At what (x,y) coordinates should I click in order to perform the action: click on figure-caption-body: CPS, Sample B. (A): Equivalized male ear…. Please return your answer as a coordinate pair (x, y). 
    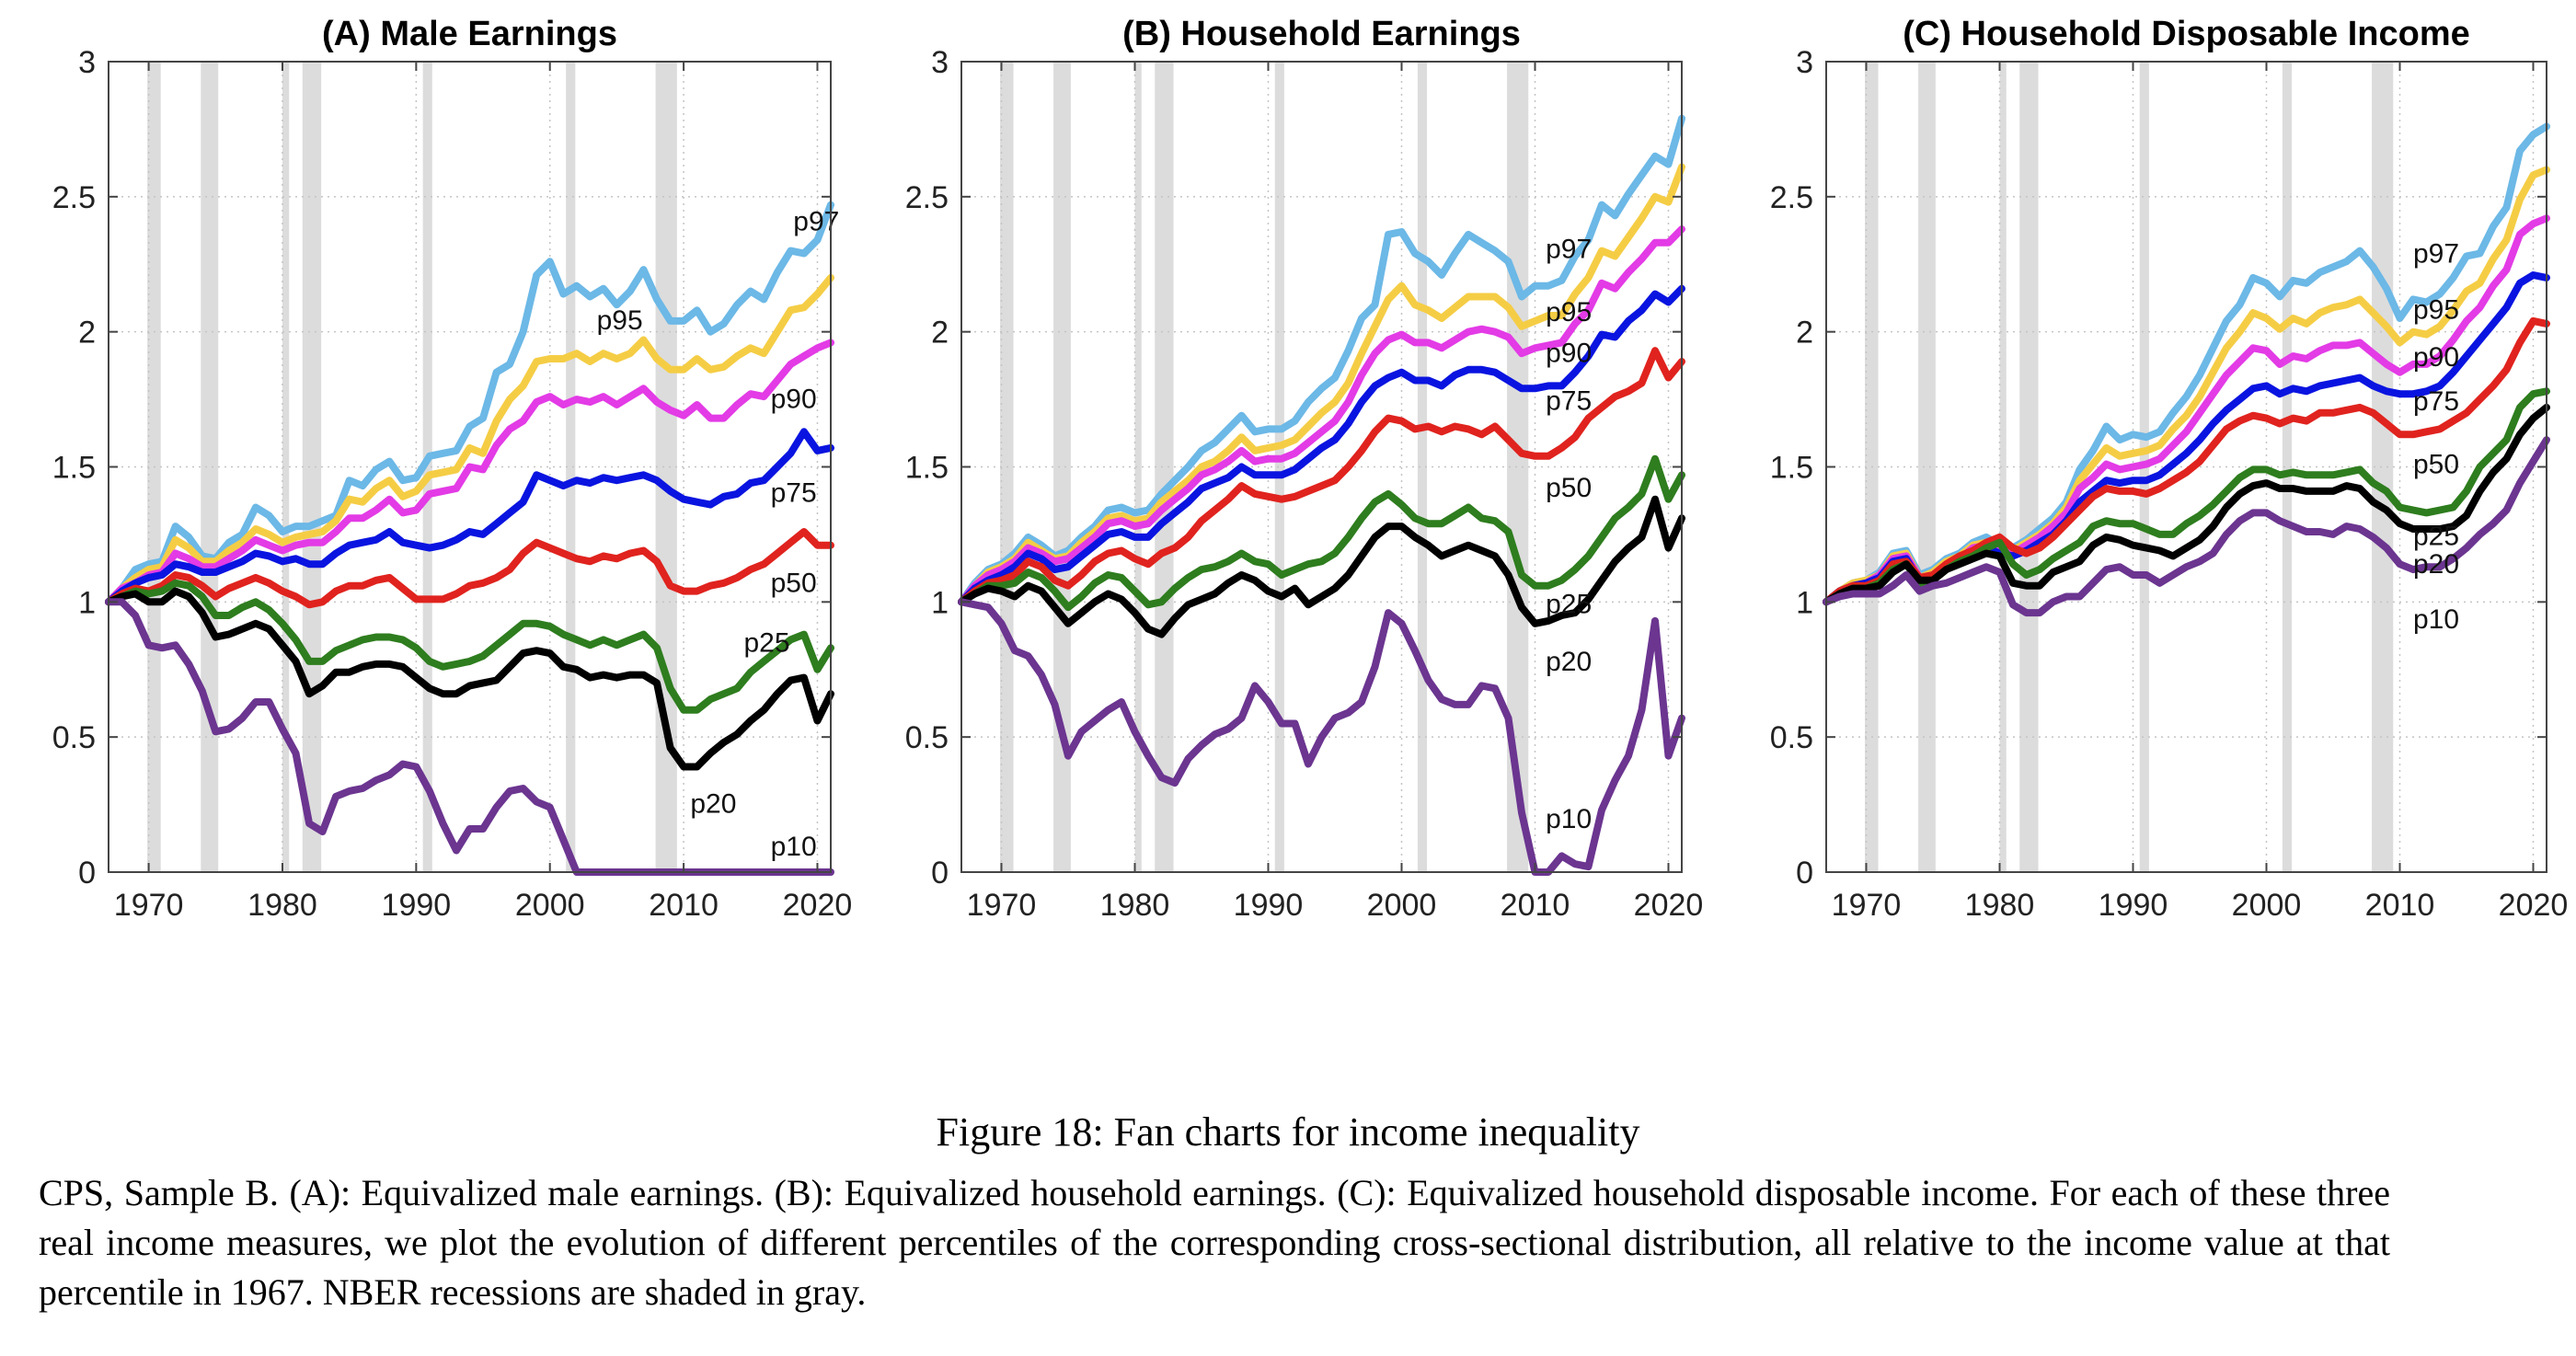
    Looking at the image, I should click on (1214, 1242).